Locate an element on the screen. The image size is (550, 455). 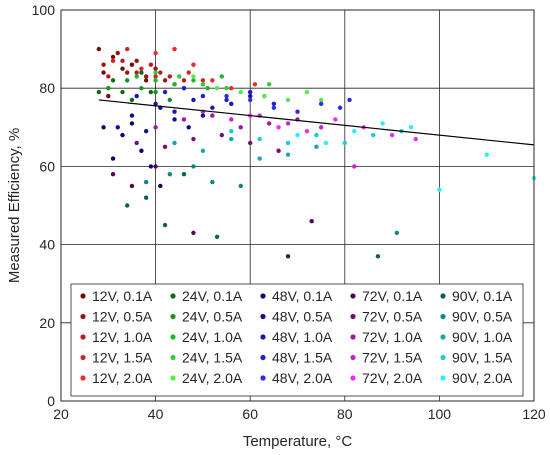
y-tick-label: 60 is located at coordinates (47, 166).